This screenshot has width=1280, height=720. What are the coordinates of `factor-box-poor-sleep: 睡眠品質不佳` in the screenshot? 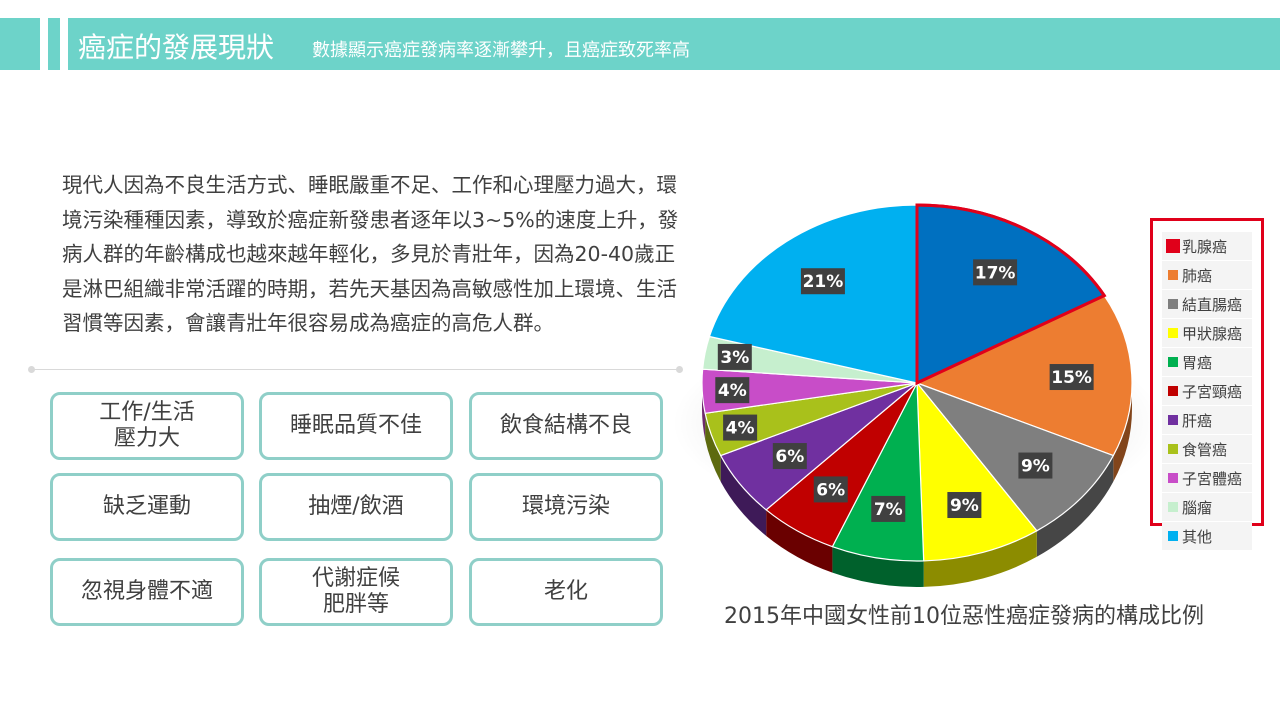 It's located at (356, 426).